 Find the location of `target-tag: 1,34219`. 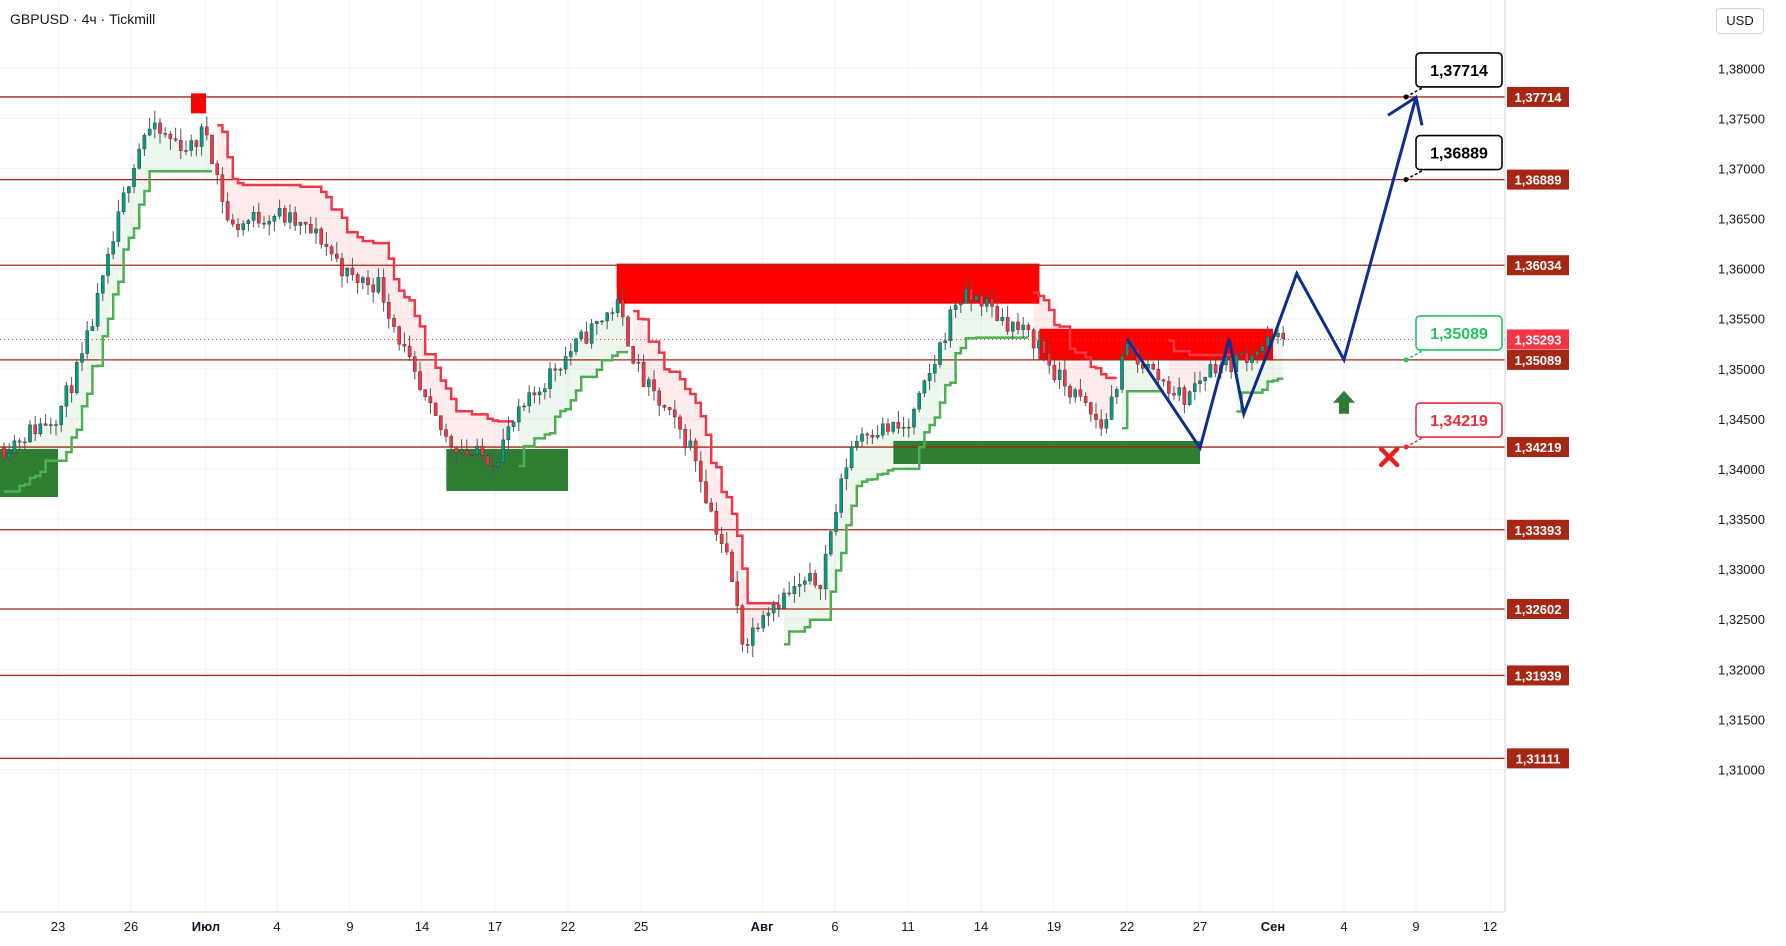

target-tag: 1,34219 is located at coordinates (1453, 426).